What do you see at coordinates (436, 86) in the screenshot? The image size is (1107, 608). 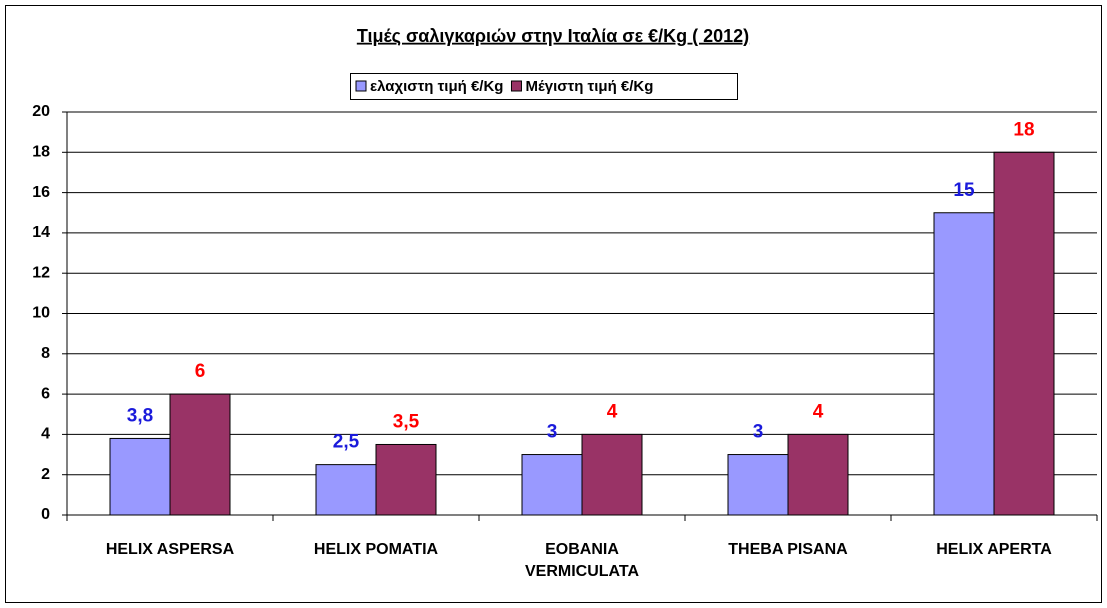 I see `legend-label: ελαχιστη τιμή €/Kg` at bounding box center [436, 86].